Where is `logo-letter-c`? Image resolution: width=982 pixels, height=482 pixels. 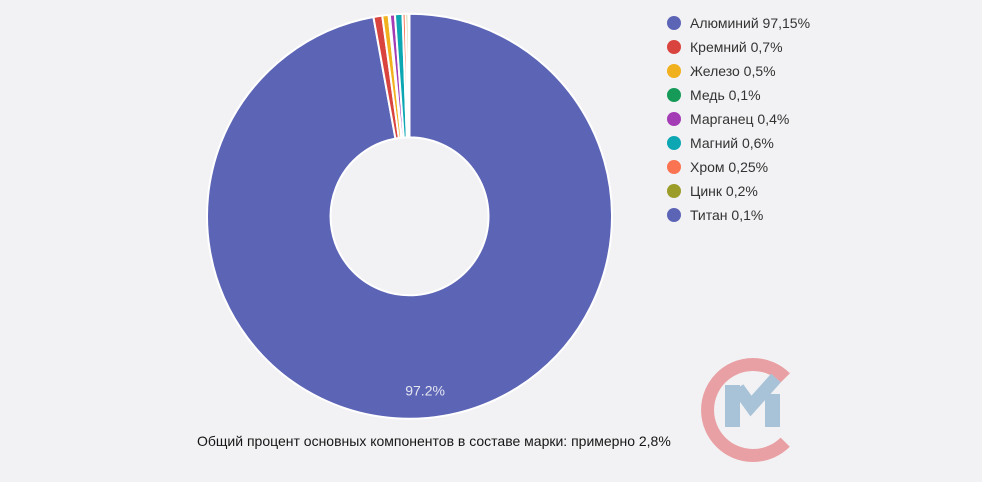
logo-letter-c is located at coordinates (745, 410).